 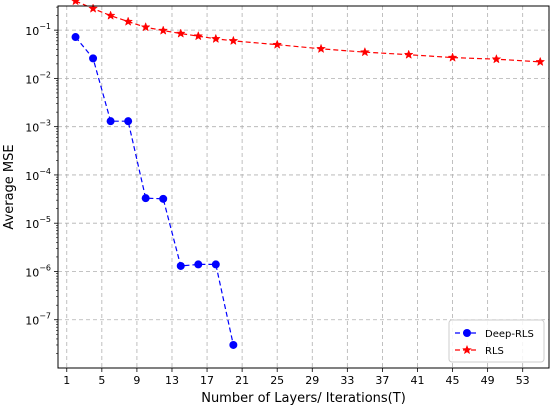 I want to click on legend-marker-rls, so click(x=467, y=349).